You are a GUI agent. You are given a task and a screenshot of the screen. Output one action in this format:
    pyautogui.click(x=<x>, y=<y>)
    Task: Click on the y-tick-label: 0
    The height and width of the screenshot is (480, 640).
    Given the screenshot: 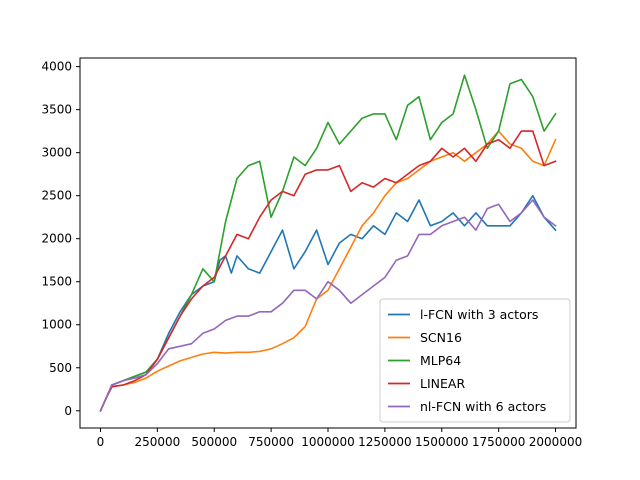 What is the action you would take?
    pyautogui.click(x=68, y=411)
    